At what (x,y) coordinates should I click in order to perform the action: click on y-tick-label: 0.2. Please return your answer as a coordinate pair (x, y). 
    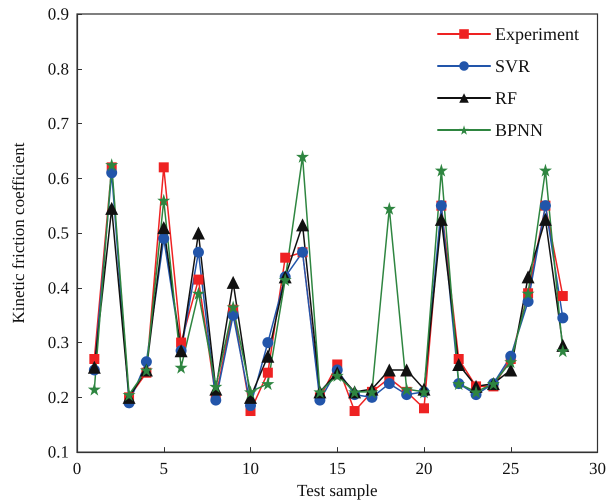
    Looking at the image, I should click on (58, 397).